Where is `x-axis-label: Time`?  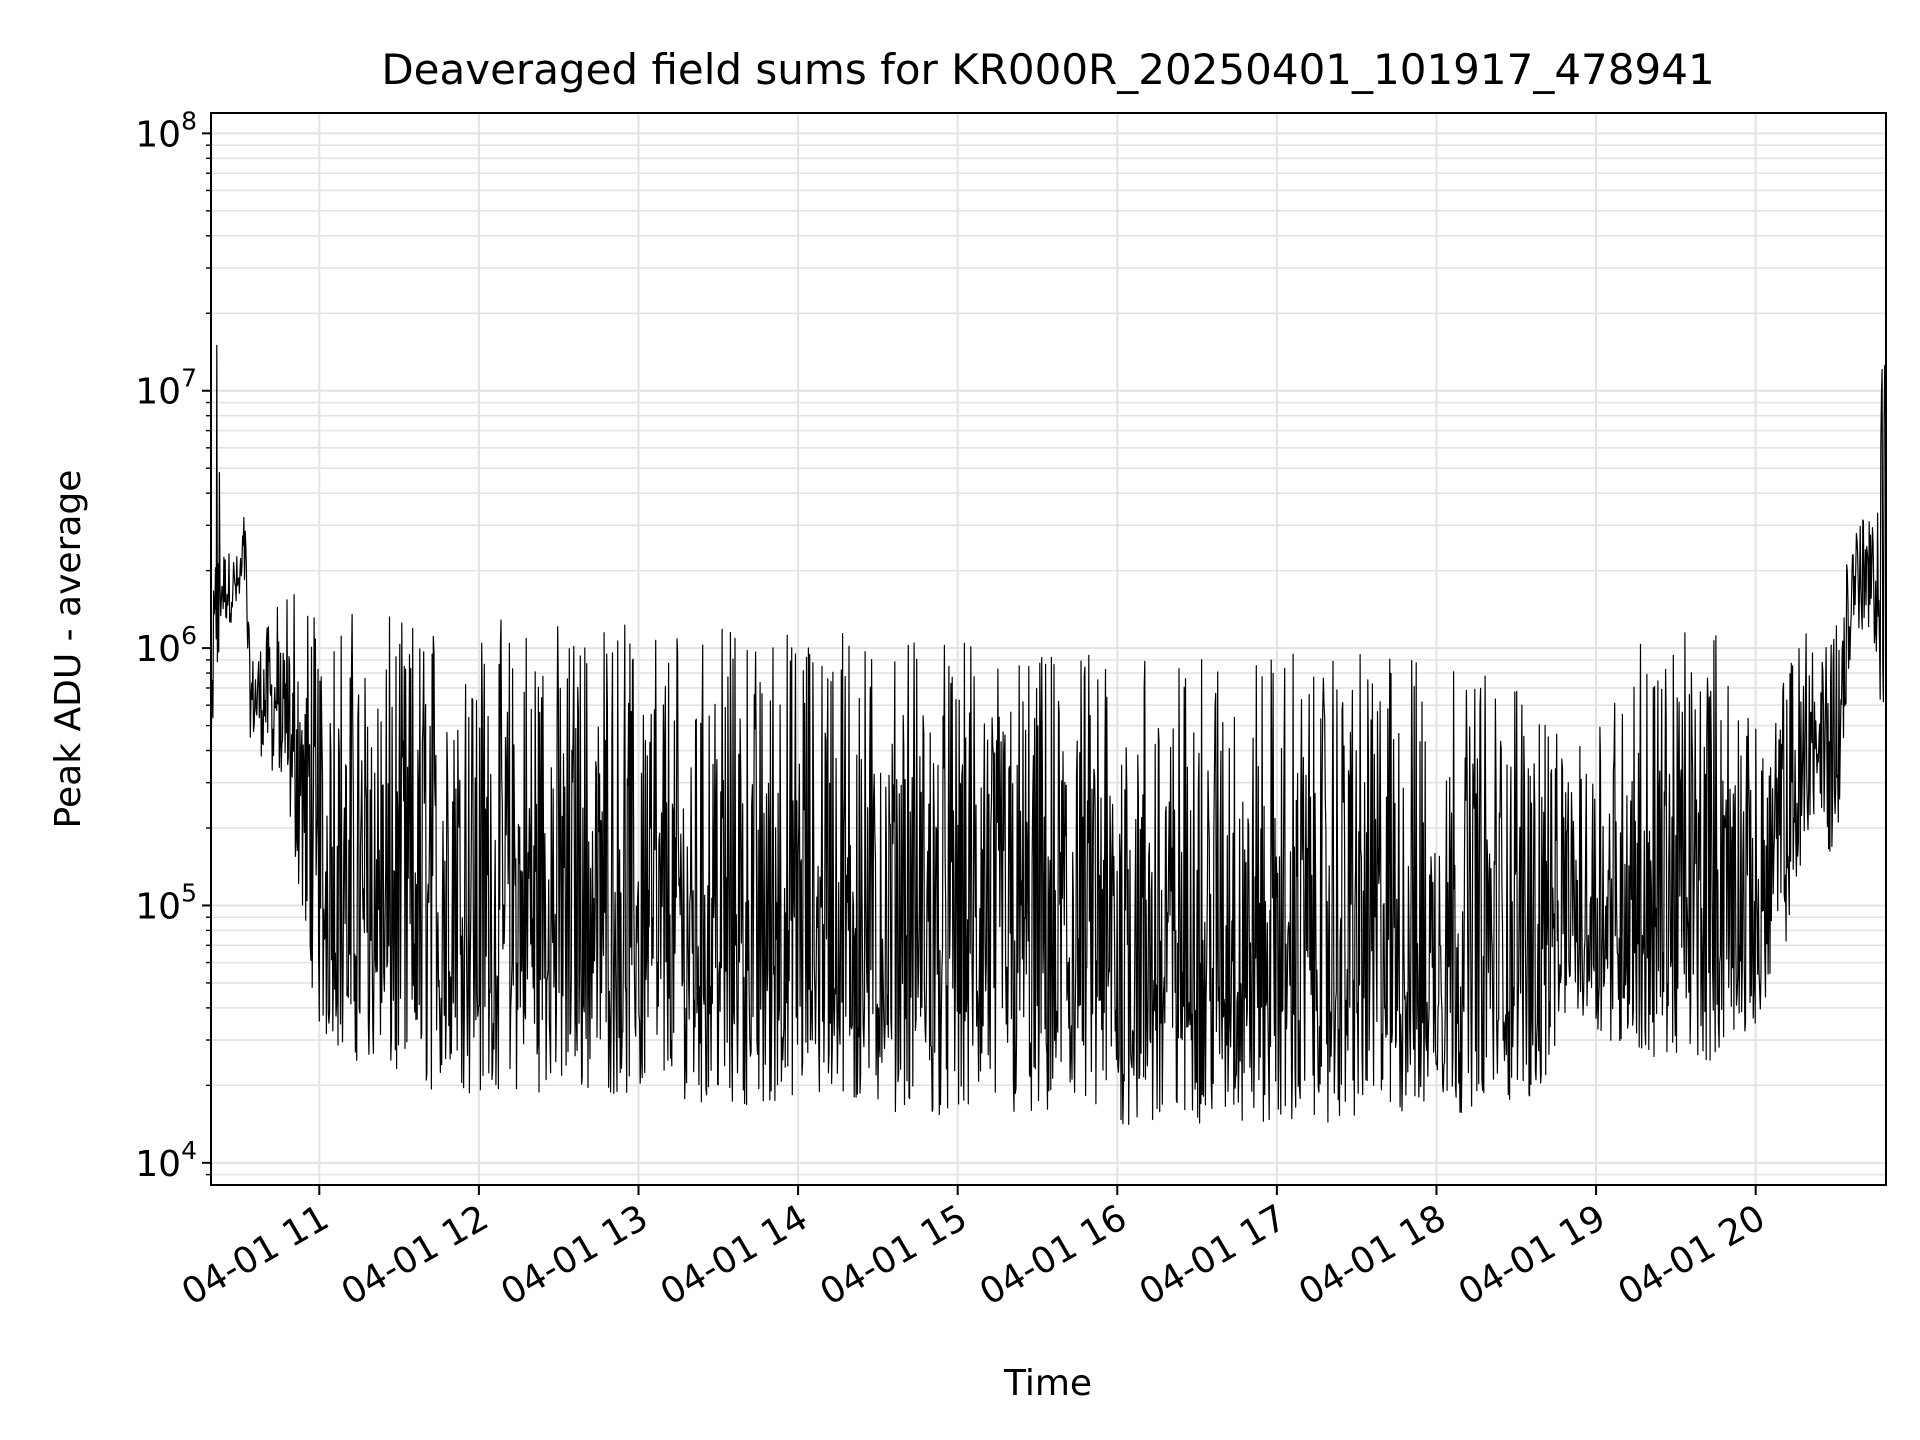
x-axis-label: Time is located at coordinates (1047, 1383).